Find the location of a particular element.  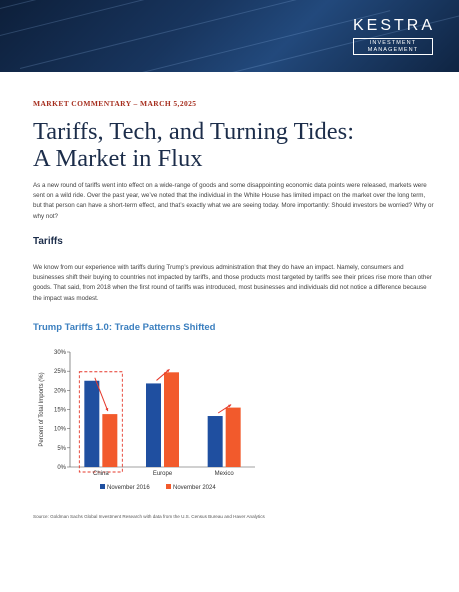

legend-swatch-nov-2016 is located at coordinates (102, 486).